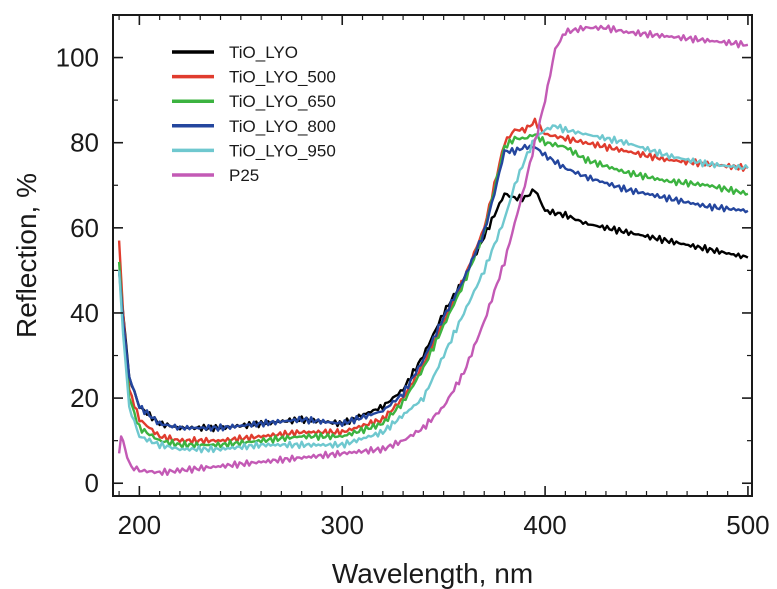 This screenshot has width=777, height=589. I want to click on legend-label: TiO_LYO_800, so click(282, 126).